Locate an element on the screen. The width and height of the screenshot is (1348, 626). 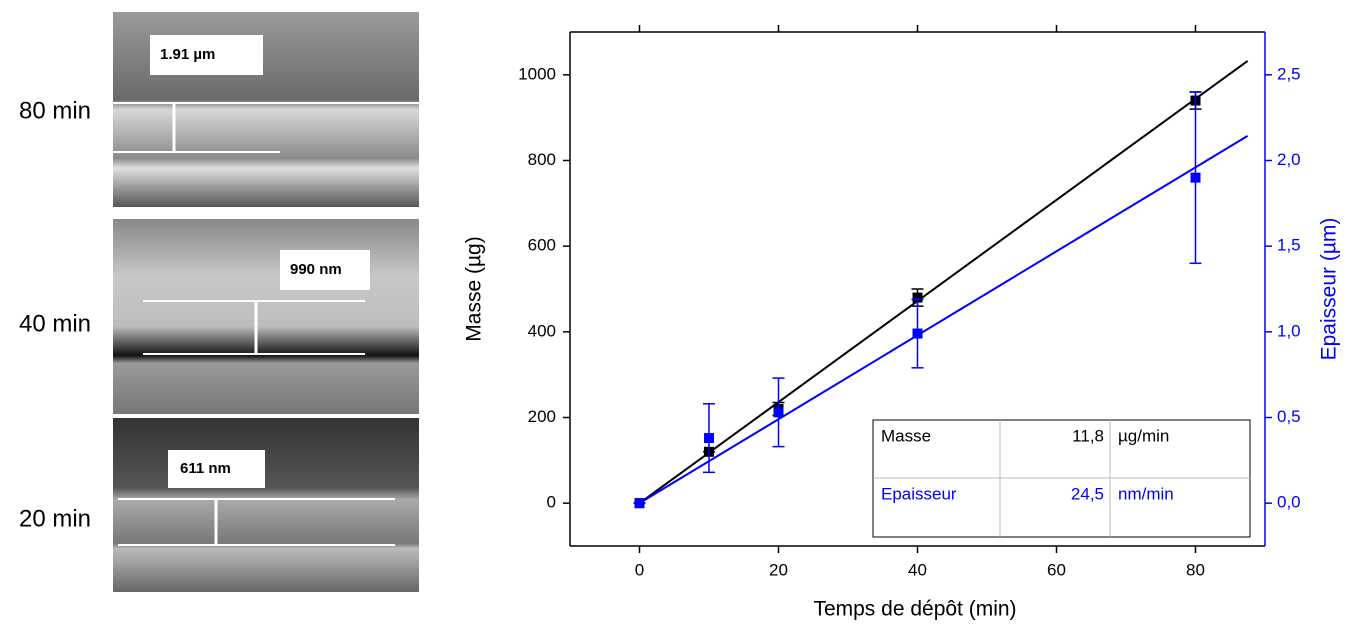
y-axis-label: Masse (µg) is located at coordinates (474, 288).